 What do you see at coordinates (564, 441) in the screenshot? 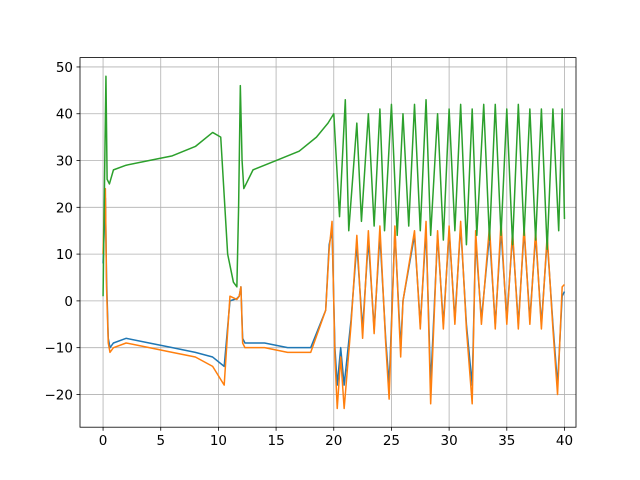
I see `x-tick-label-8: 40` at bounding box center [564, 441].